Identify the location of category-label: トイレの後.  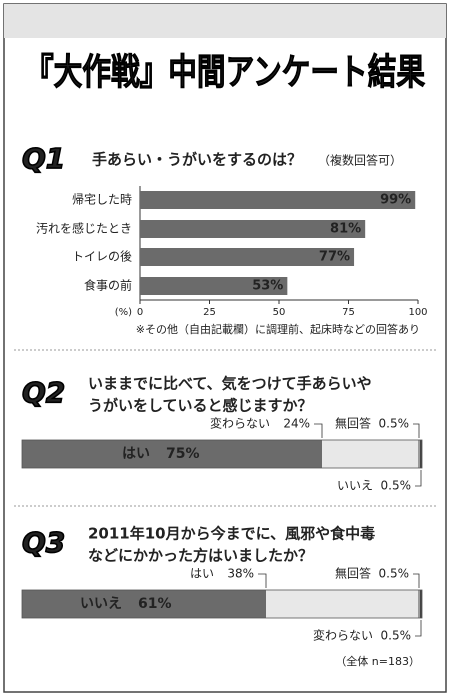
(102, 257).